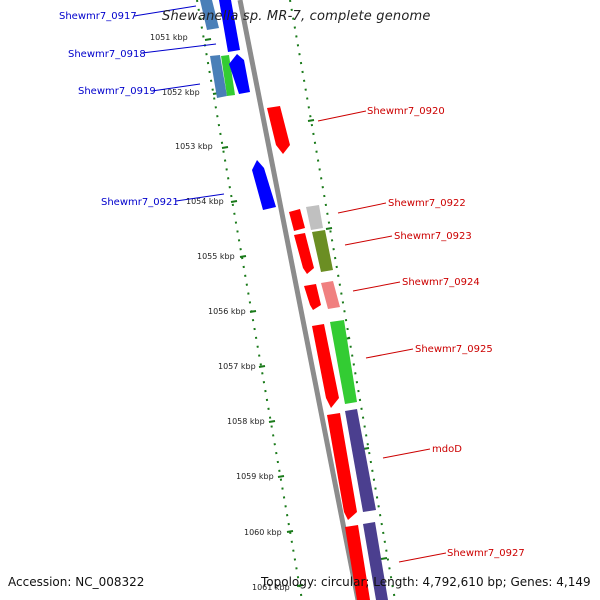 The width and height of the screenshot is (600, 600). What do you see at coordinates (325, 366) in the screenshot?
I see `gene-arrow-0925a` at bounding box center [325, 366].